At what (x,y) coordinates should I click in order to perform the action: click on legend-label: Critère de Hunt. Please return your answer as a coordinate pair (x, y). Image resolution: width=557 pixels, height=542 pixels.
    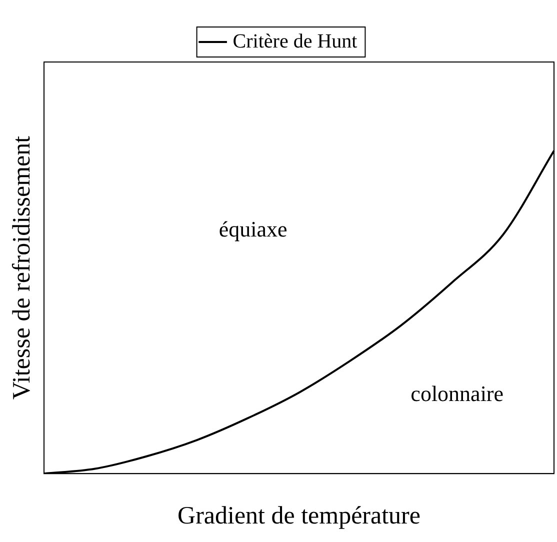
    Looking at the image, I should click on (295, 41).